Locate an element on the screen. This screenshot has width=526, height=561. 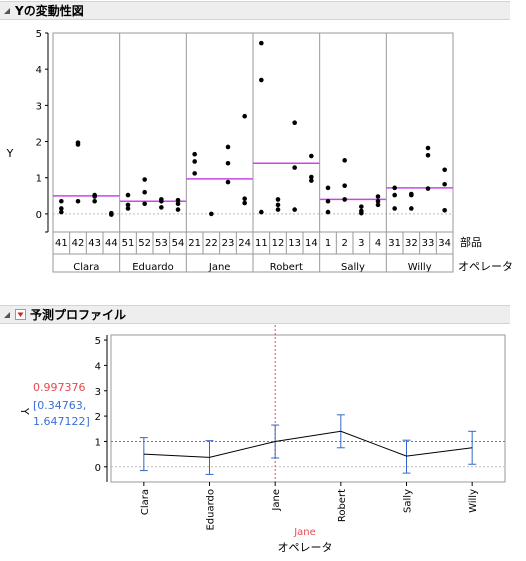
part-label: 11 is located at coordinates (261, 243).